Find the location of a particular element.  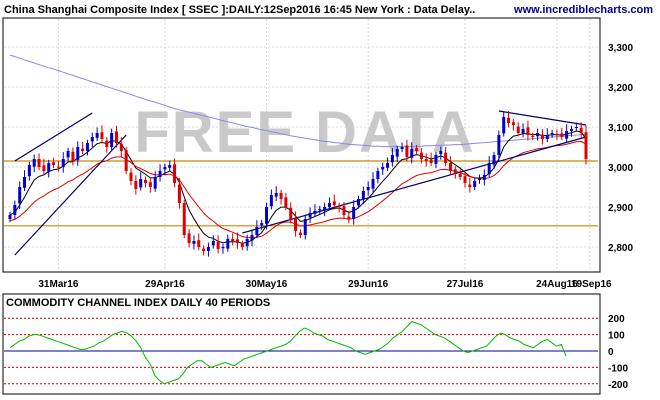

cci-line is located at coordinates (288, 352).